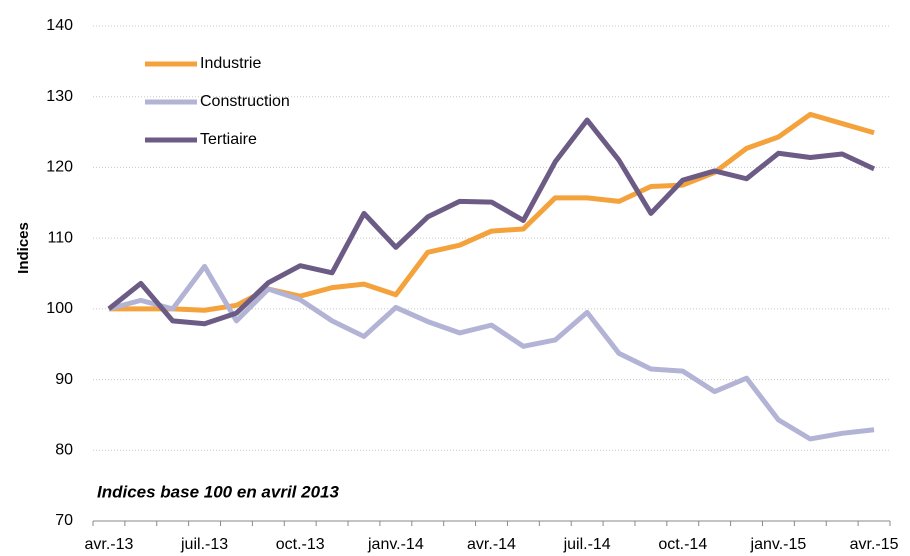 The image size is (910, 556). I want to click on y-tick-label: 90, so click(64, 379).